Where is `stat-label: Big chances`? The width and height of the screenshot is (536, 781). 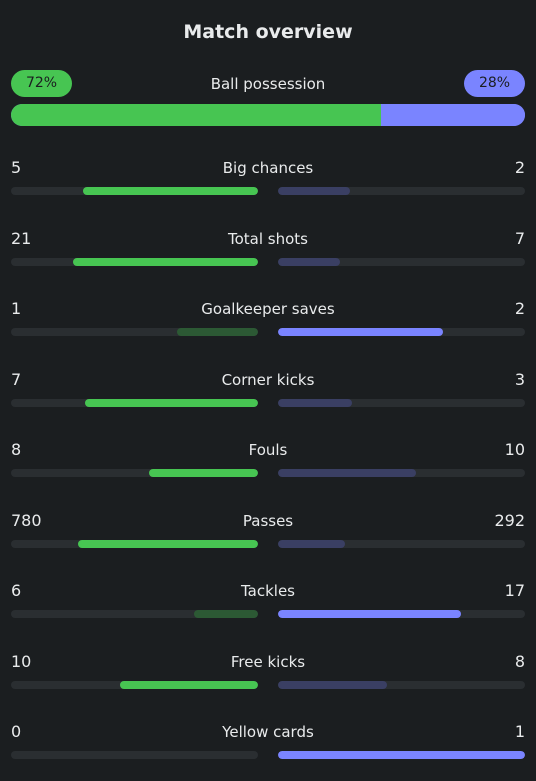 stat-label: Big chances is located at coordinates (268, 168).